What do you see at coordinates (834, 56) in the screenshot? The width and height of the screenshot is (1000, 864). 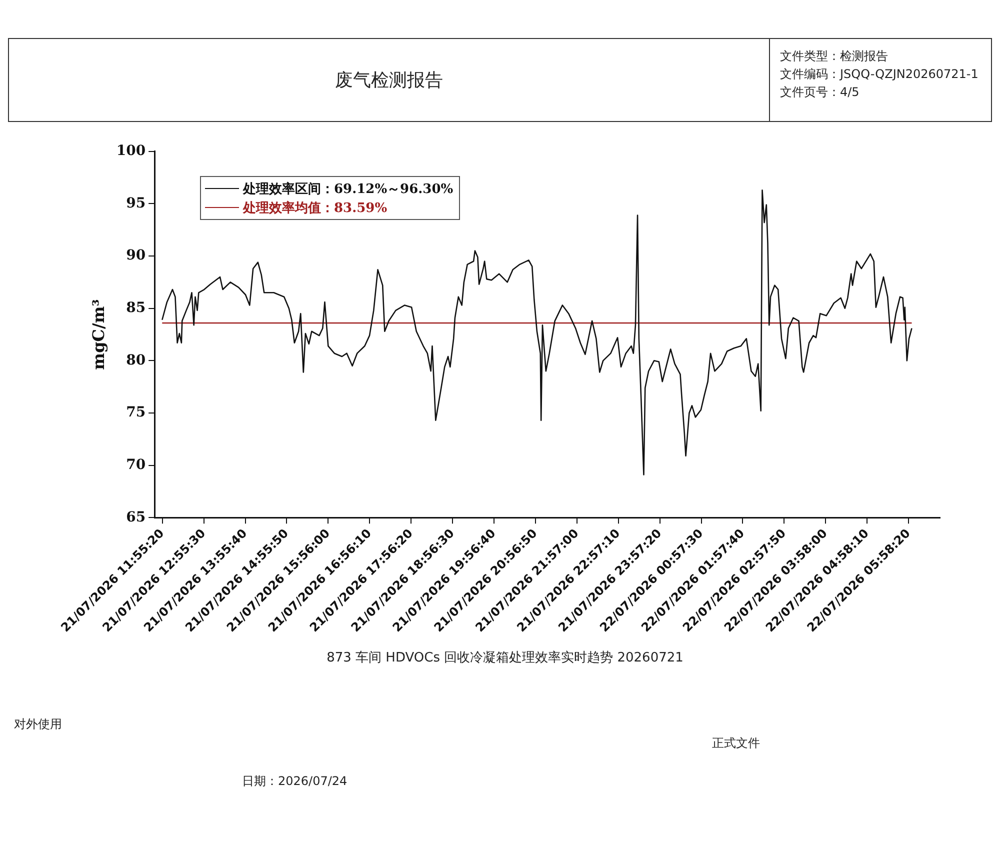 I see `text: 文件类型：检测报告` at bounding box center [834, 56].